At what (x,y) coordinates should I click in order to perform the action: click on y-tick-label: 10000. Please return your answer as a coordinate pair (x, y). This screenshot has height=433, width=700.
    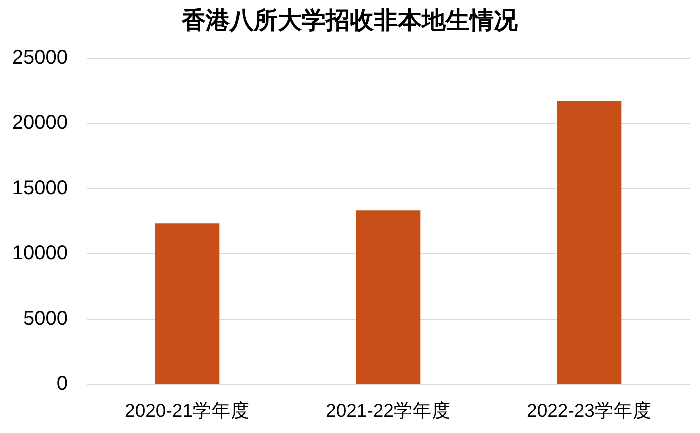
    Looking at the image, I should click on (40, 253).